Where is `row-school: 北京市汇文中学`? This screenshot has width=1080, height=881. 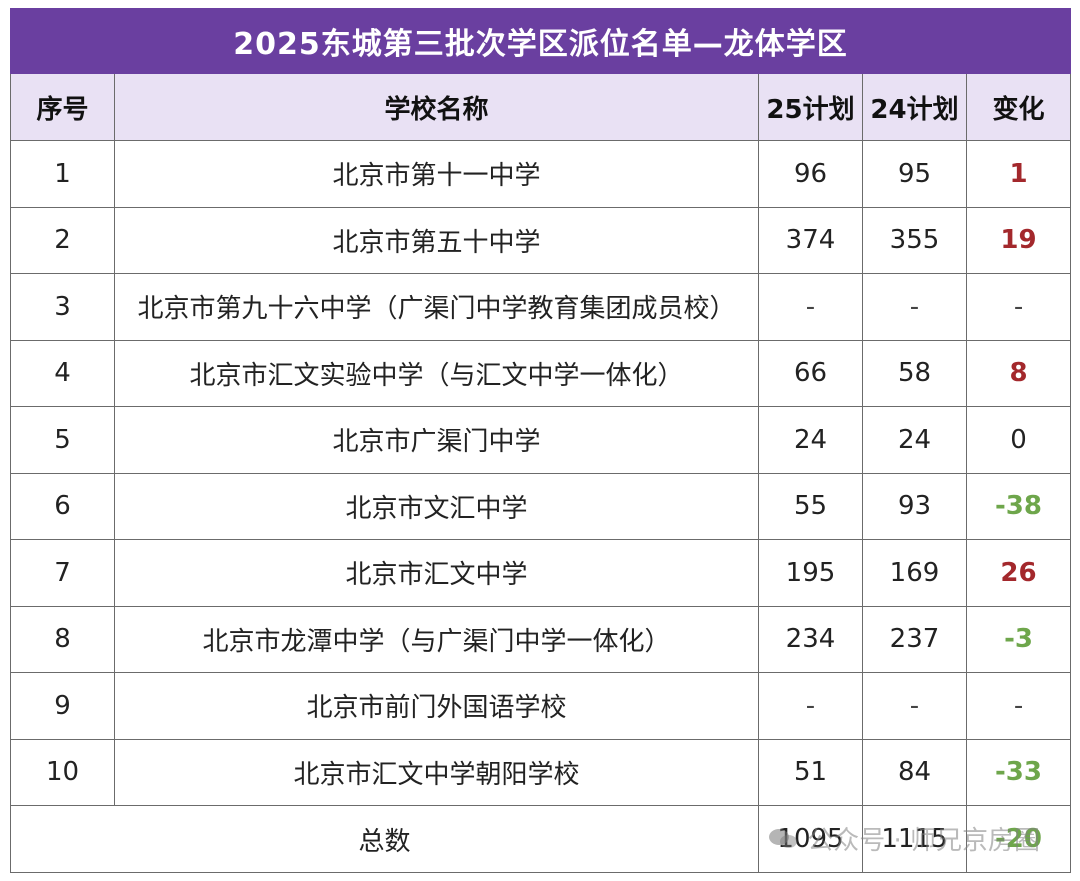
row-school: 北京市汇文中学 is located at coordinates (436, 573).